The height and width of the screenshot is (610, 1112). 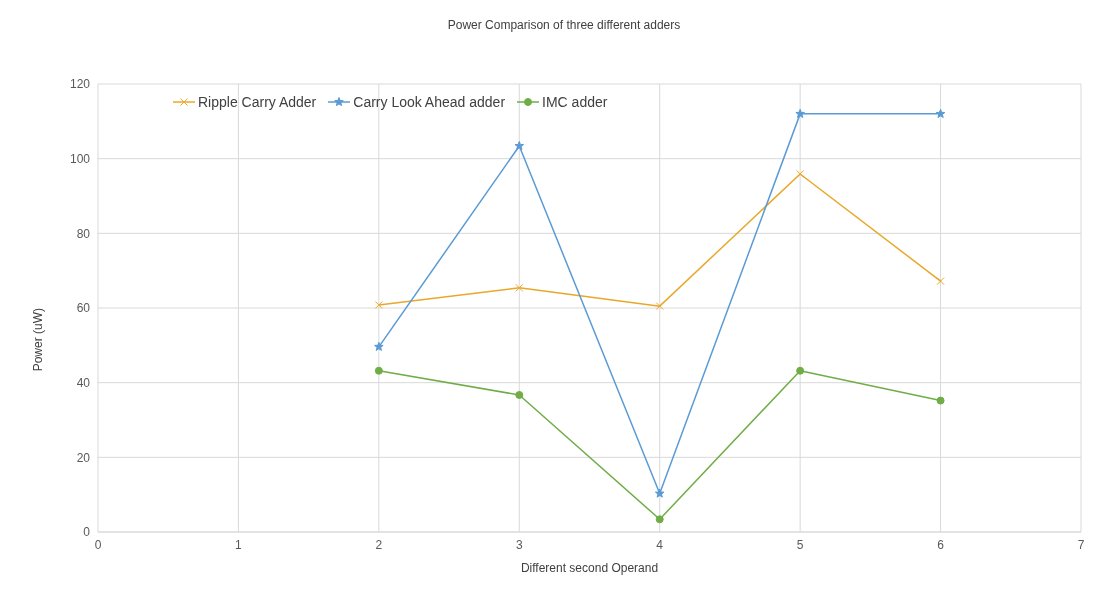 What do you see at coordinates (83, 382) in the screenshot?
I see `y-tick-label: 40` at bounding box center [83, 382].